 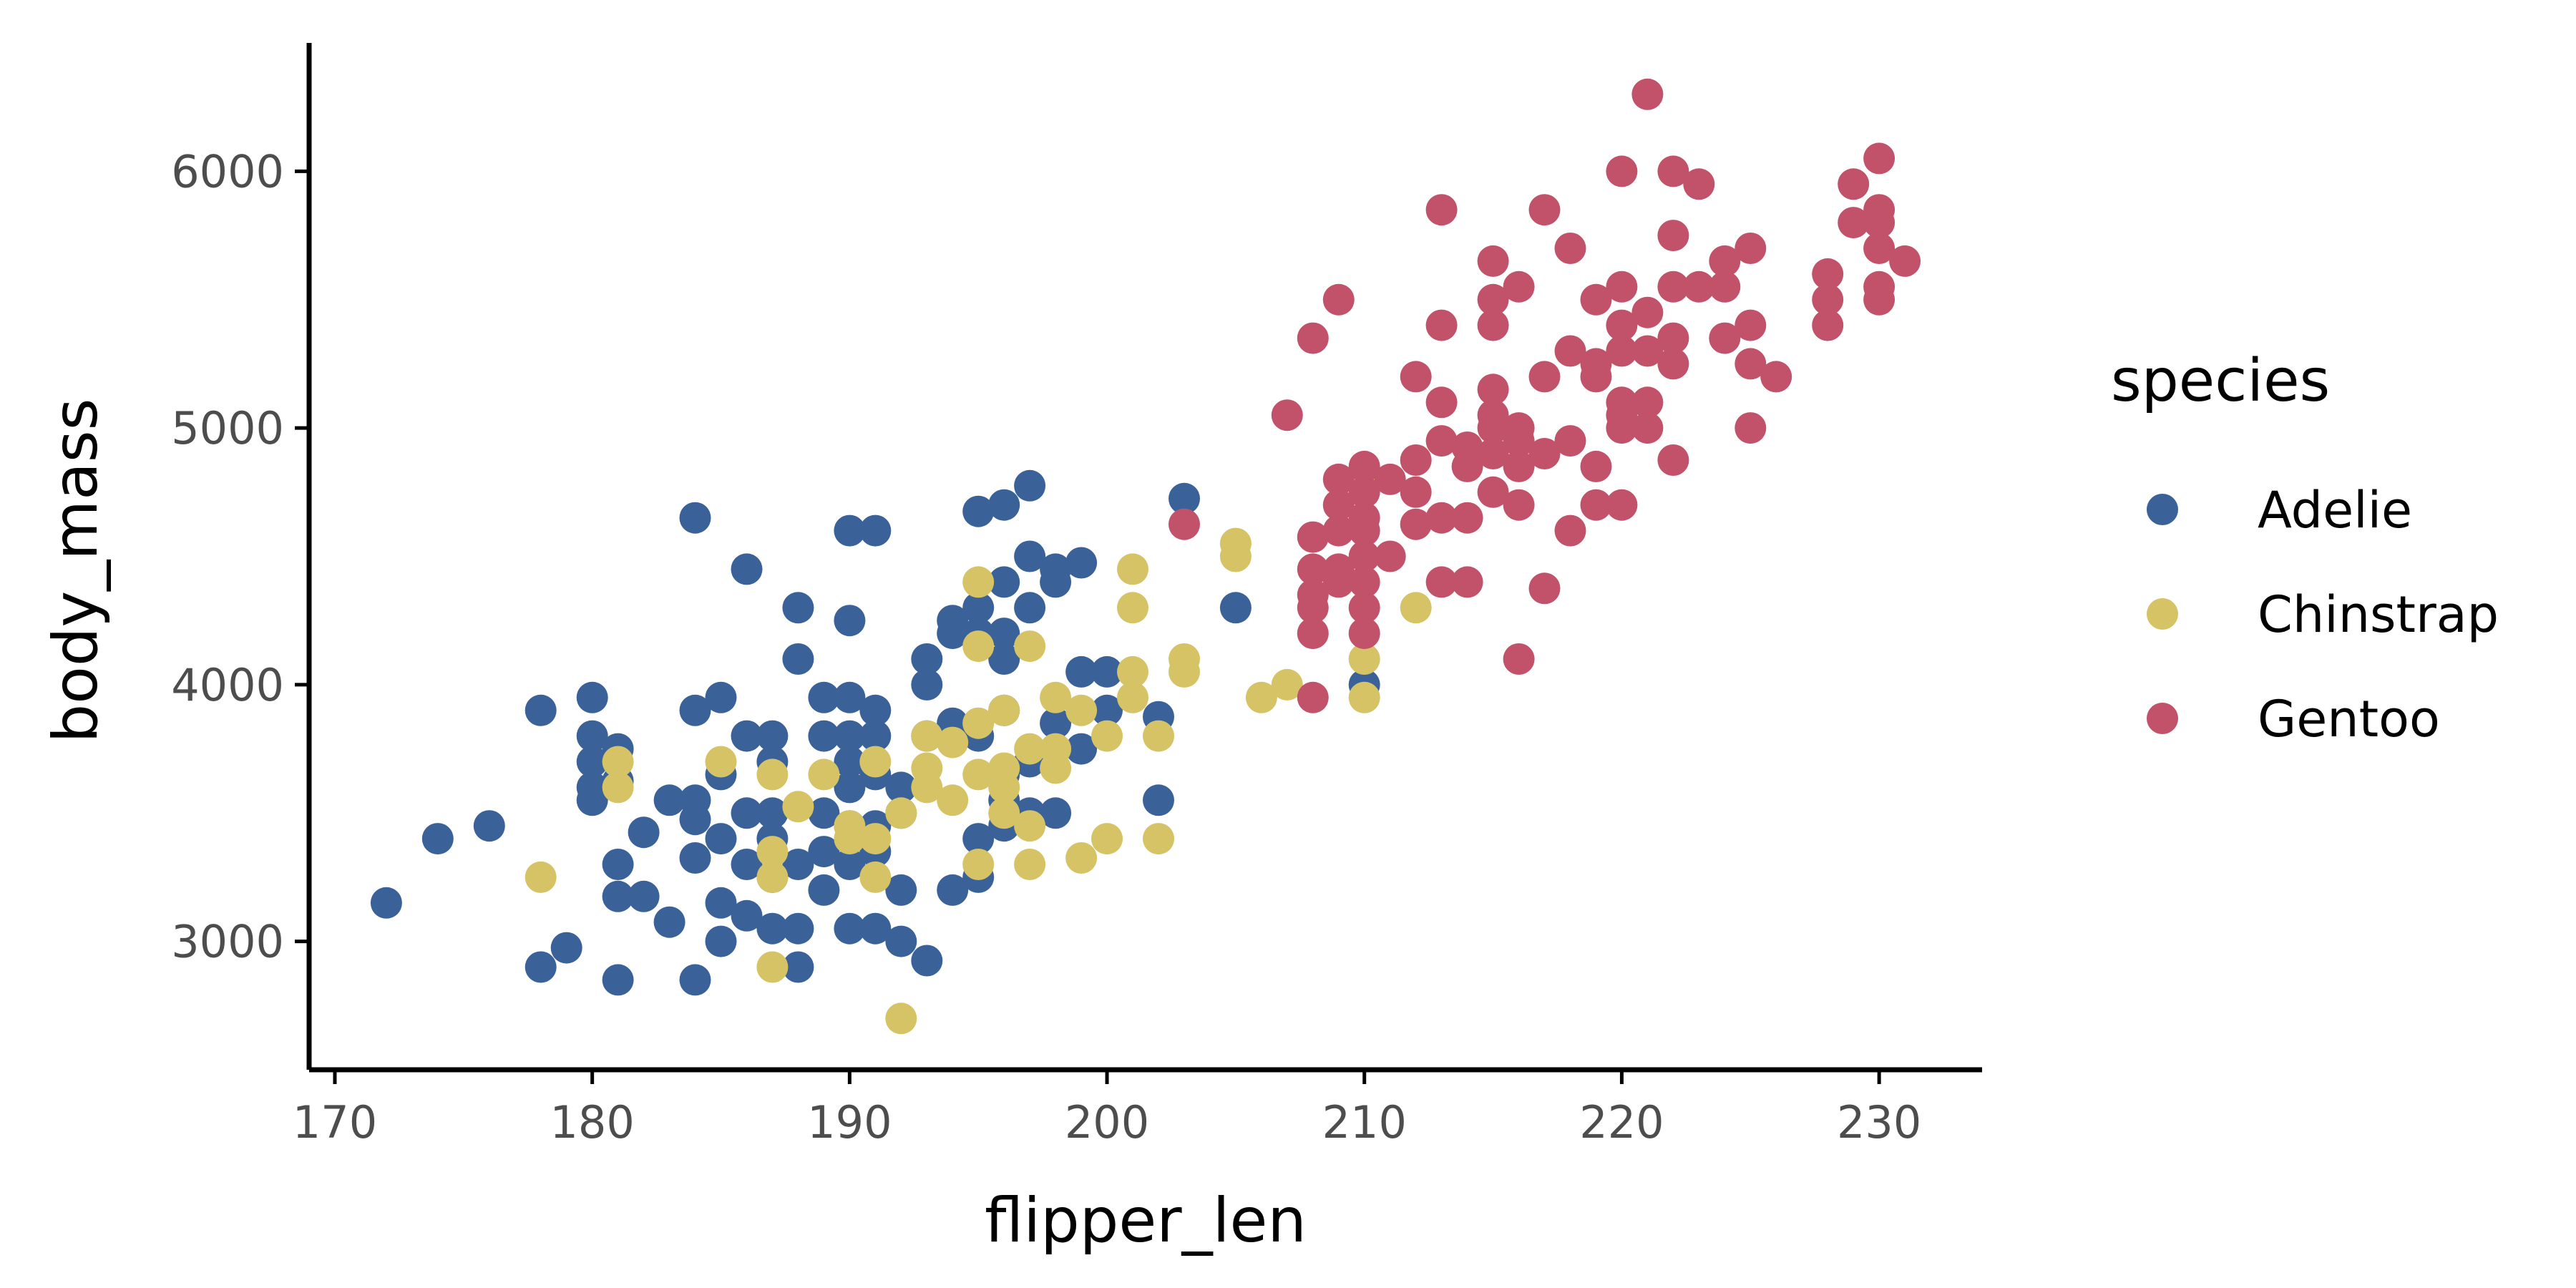 I want to click on legend-item-adelie: Adelie, so click(x=2279, y=510).